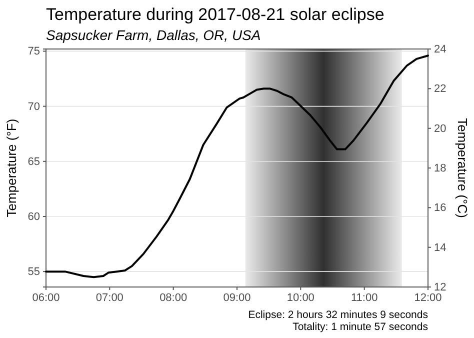 This screenshot has width=474, height=338. I want to click on x-tick-label: 06:00, so click(46, 298).